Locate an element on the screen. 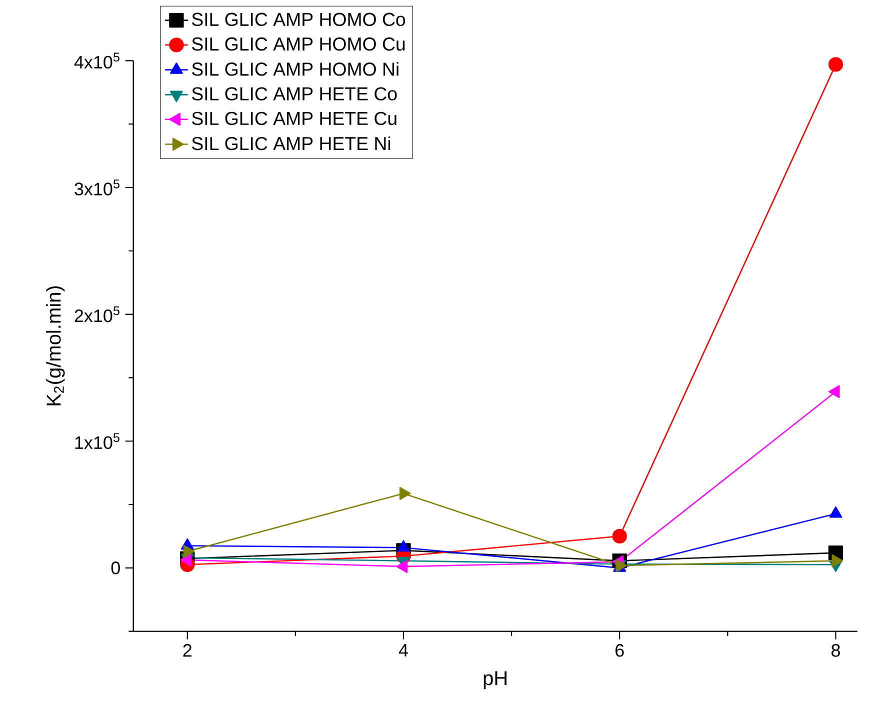 This screenshot has width=882, height=718. legend-label: SIL GLIC AMP HETE Cu is located at coordinates (294, 119).